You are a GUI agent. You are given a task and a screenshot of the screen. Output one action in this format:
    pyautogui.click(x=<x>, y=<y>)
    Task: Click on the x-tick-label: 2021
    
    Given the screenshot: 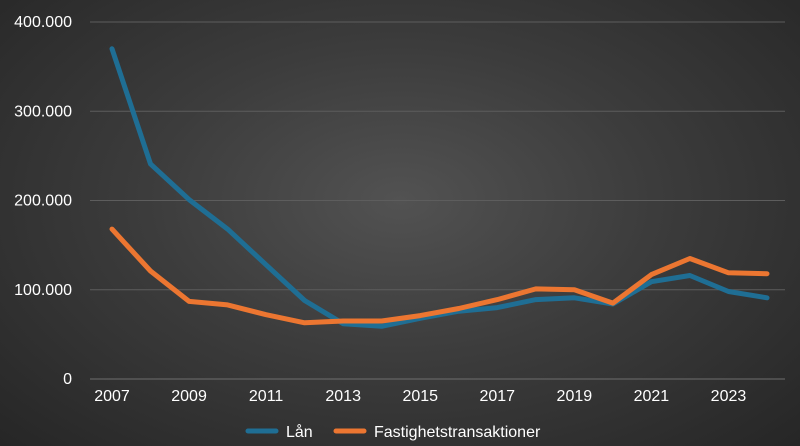 What is the action you would take?
    pyautogui.click(x=652, y=396)
    